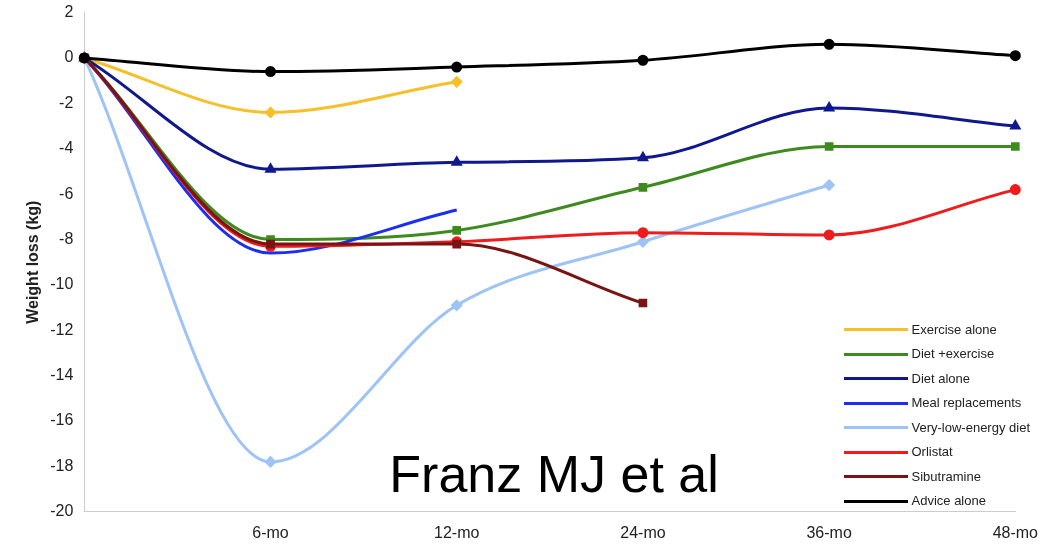  Describe the element at coordinates (69, 12) in the screenshot. I see `y-tick-label: 2` at that location.